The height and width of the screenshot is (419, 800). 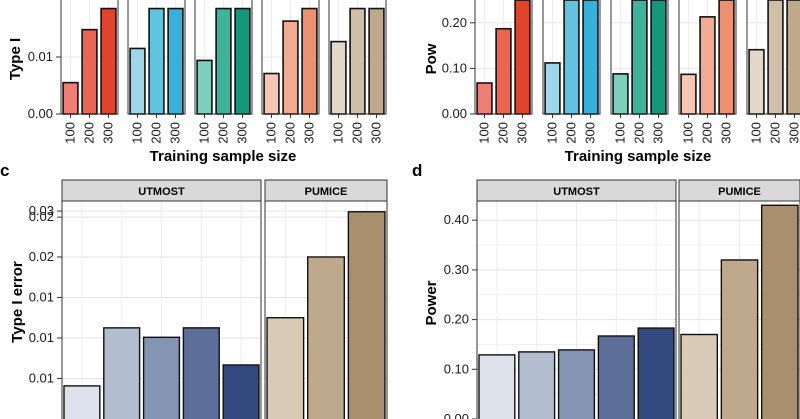 I want to click on panel-letter: d, so click(x=417, y=170).